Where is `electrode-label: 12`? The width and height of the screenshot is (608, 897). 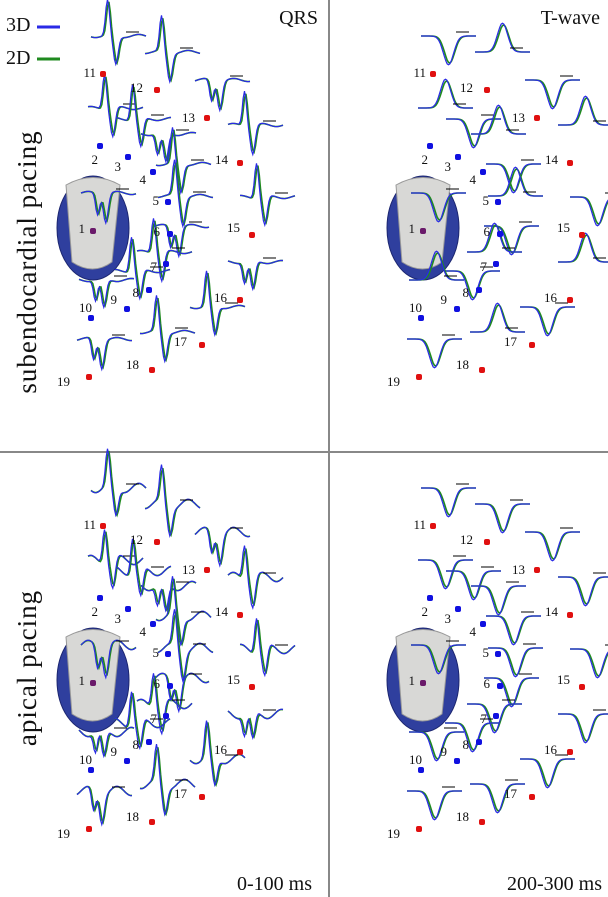
electrode-label: 12 is located at coordinates (136, 539).